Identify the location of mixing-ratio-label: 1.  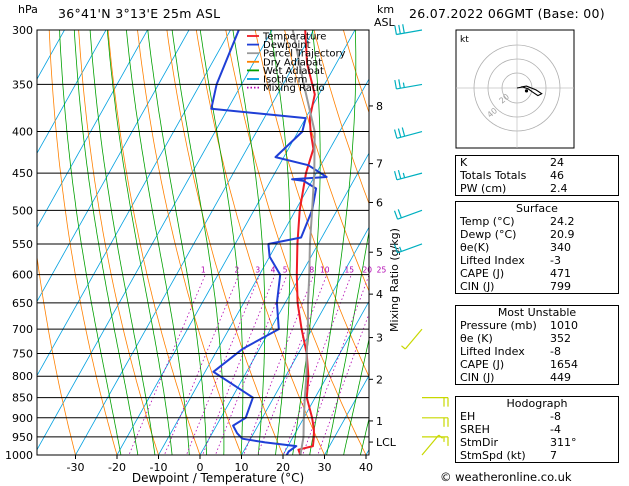
(203, 270).